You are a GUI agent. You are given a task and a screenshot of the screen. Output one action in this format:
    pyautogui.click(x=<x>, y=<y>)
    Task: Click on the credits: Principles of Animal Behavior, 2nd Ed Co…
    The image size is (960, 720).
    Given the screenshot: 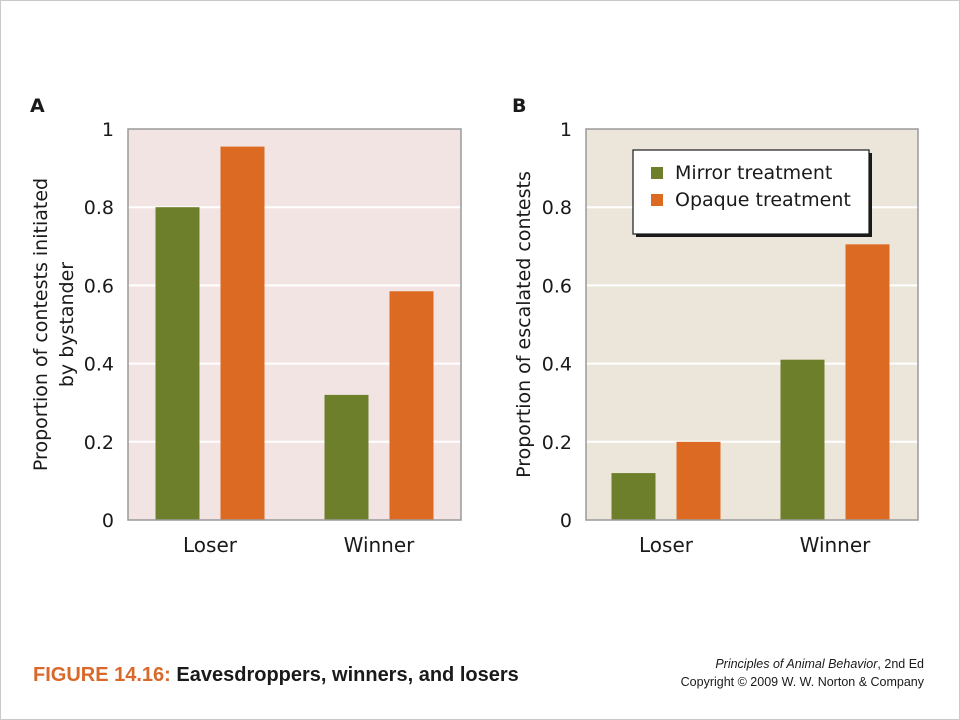 What is the action you would take?
    pyautogui.click(x=802, y=673)
    